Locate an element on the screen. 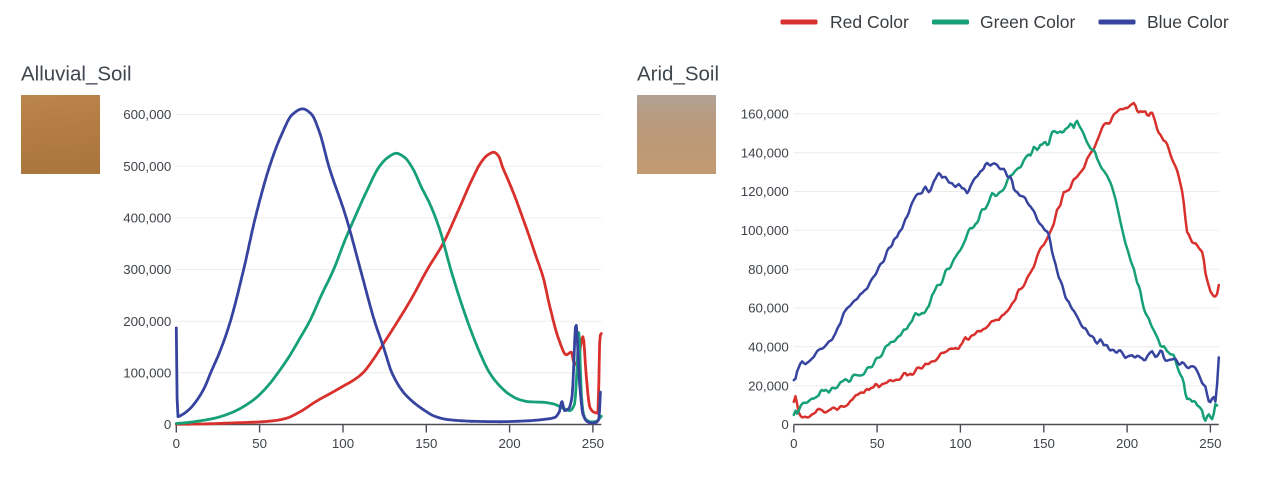 The image size is (1282, 486). svg-text: 80,000 is located at coordinates (768, 269).